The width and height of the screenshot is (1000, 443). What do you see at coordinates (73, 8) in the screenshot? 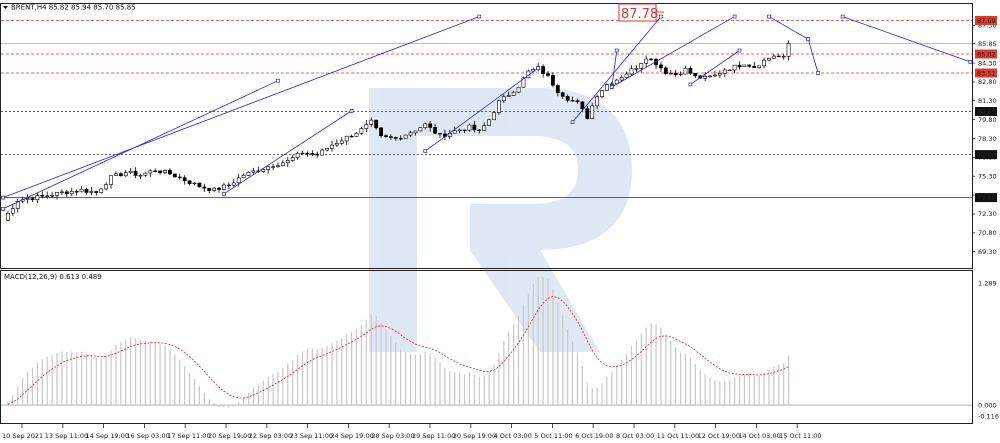
I see `symbol-header: BRENT,H4 85.82 85.94 85.70 85.85` at bounding box center [73, 8].